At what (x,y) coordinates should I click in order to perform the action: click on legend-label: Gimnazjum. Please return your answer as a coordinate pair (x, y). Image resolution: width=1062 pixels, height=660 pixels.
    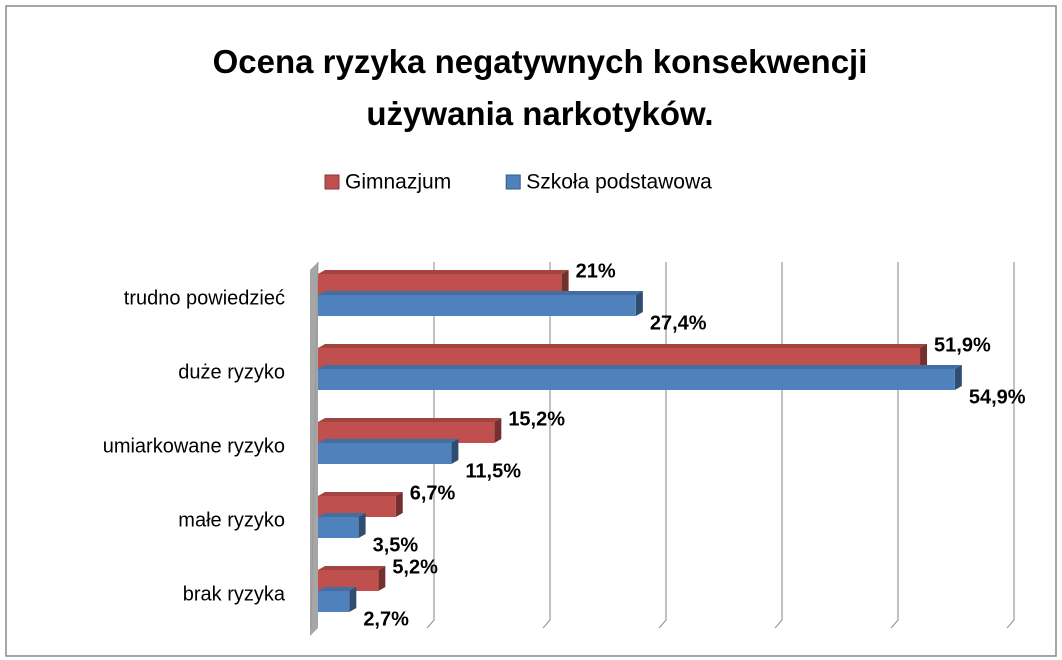
    Looking at the image, I should click on (398, 182).